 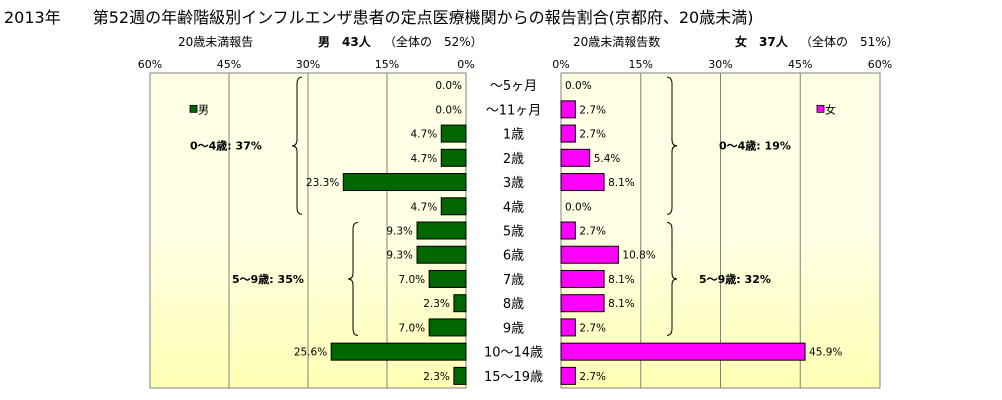 What do you see at coordinates (820, 108) in the screenshot?
I see `female-legend-swatch` at bounding box center [820, 108].